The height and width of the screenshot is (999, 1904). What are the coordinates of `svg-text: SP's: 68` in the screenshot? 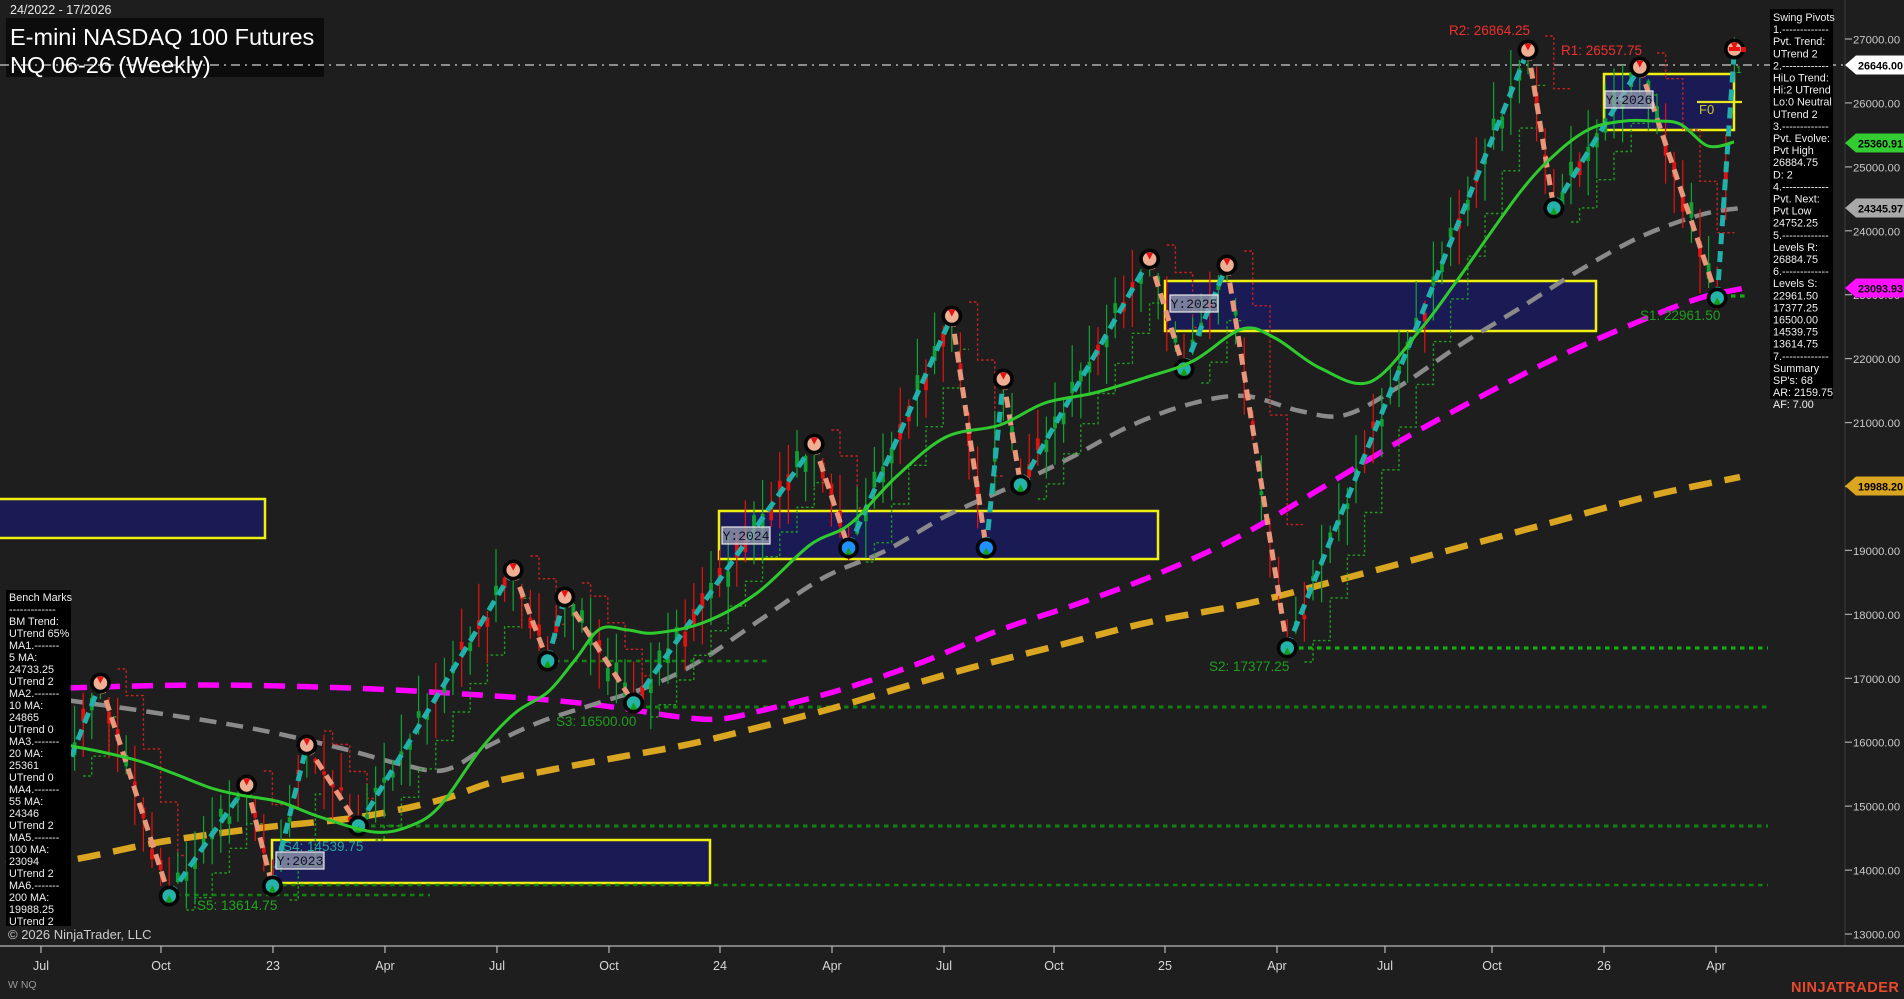 It's located at (1793, 381).